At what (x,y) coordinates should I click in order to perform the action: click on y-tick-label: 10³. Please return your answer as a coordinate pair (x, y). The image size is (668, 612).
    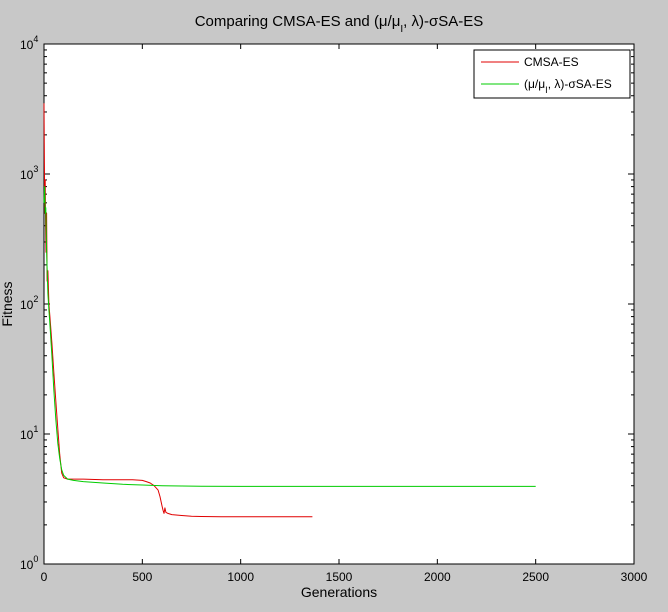
    Looking at the image, I should click on (29, 173).